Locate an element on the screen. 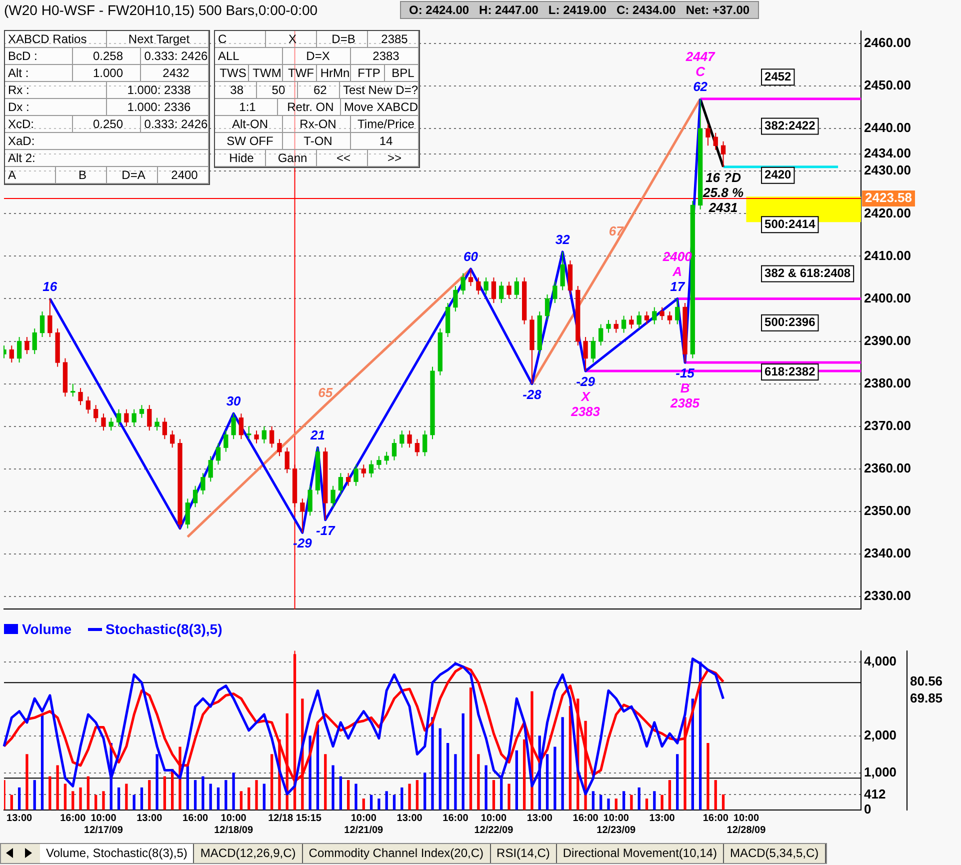 The width and height of the screenshot is (961, 865). annotation: Rx : is located at coordinates (56, 90).